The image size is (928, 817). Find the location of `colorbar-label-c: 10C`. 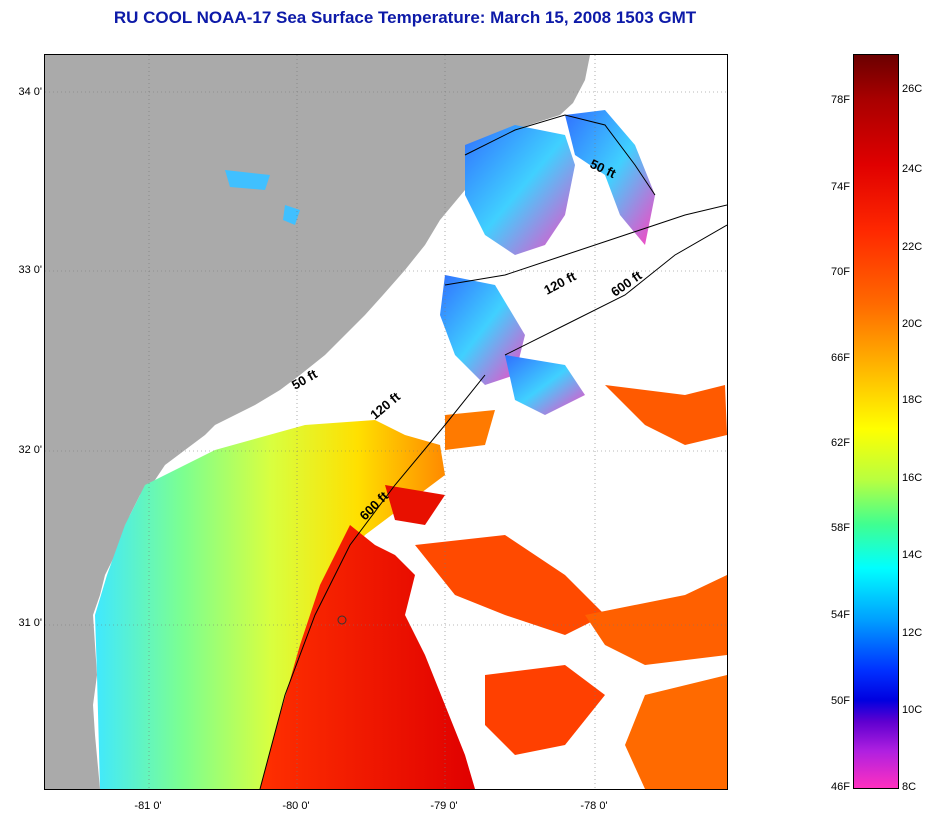

colorbar-label-c: 10C is located at coordinates (912, 710).